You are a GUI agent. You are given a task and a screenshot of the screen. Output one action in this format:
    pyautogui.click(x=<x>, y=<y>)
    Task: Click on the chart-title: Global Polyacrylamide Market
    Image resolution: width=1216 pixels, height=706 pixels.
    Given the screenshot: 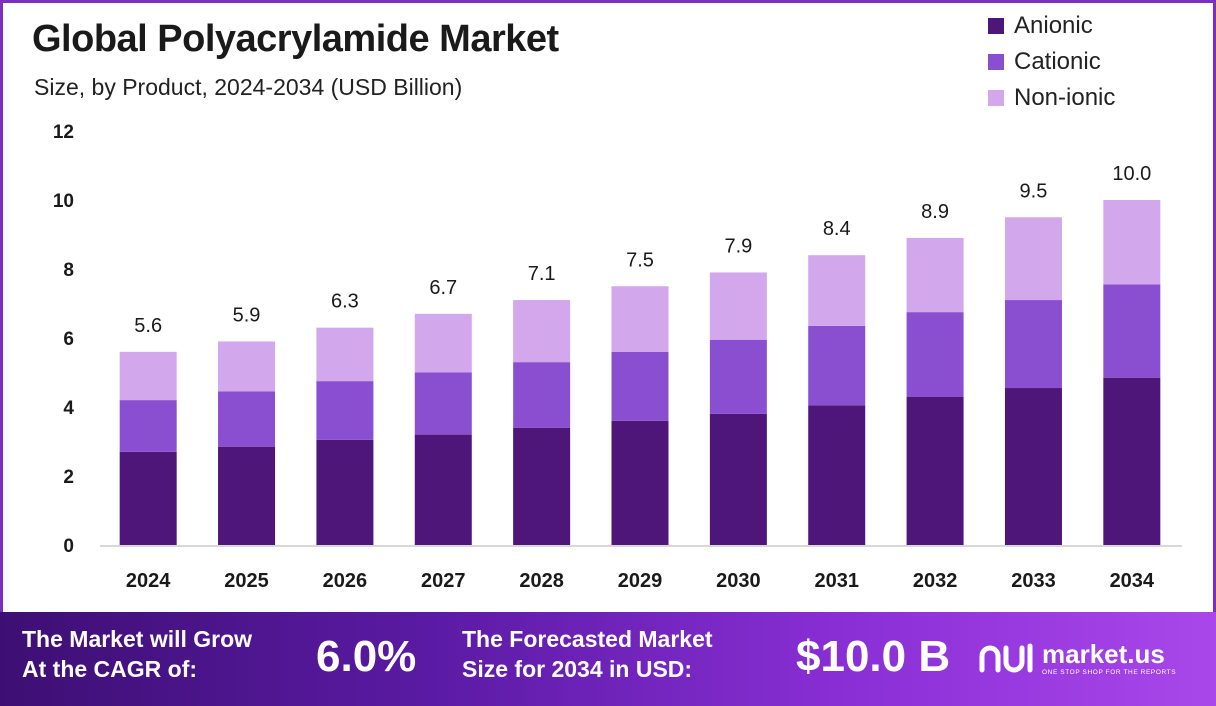 What is the action you would take?
    pyautogui.click(x=295, y=39)
    